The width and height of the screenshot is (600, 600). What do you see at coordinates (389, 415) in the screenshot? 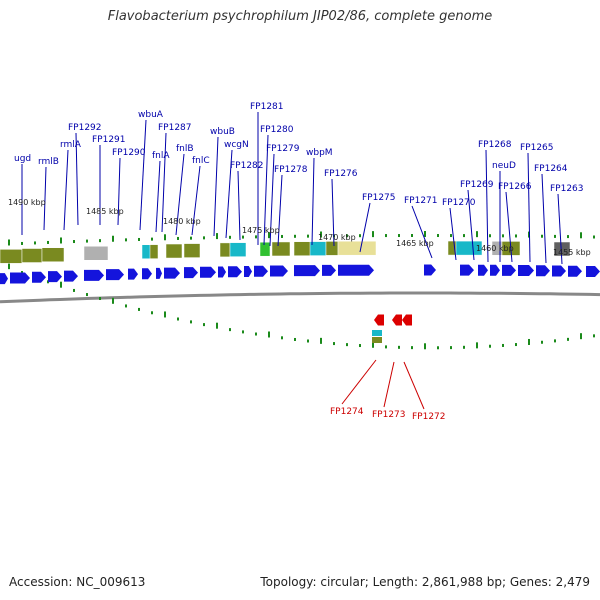
I see `reverse-gene-label: FP1273` at bounding box center [389, 415].